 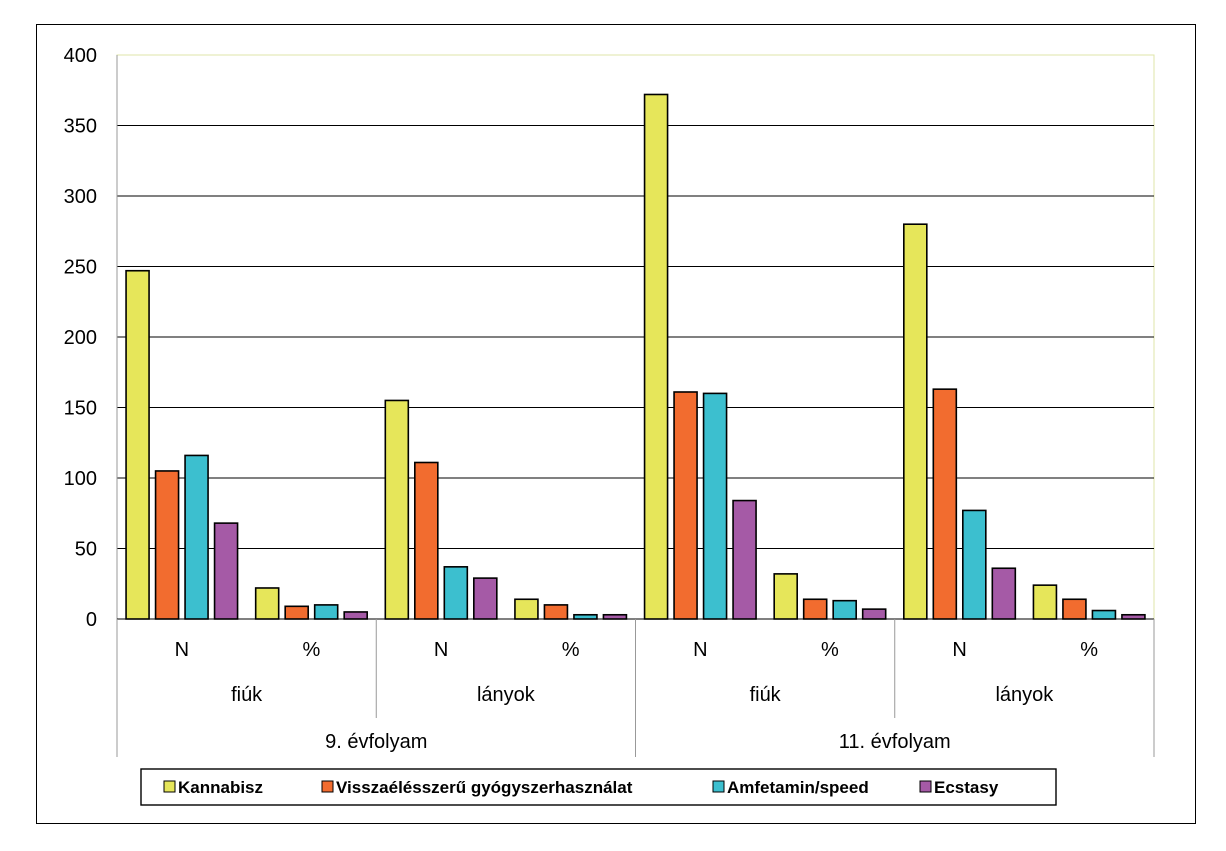 I want to click on y-tick-label: 150, so click(x=80, y=409).